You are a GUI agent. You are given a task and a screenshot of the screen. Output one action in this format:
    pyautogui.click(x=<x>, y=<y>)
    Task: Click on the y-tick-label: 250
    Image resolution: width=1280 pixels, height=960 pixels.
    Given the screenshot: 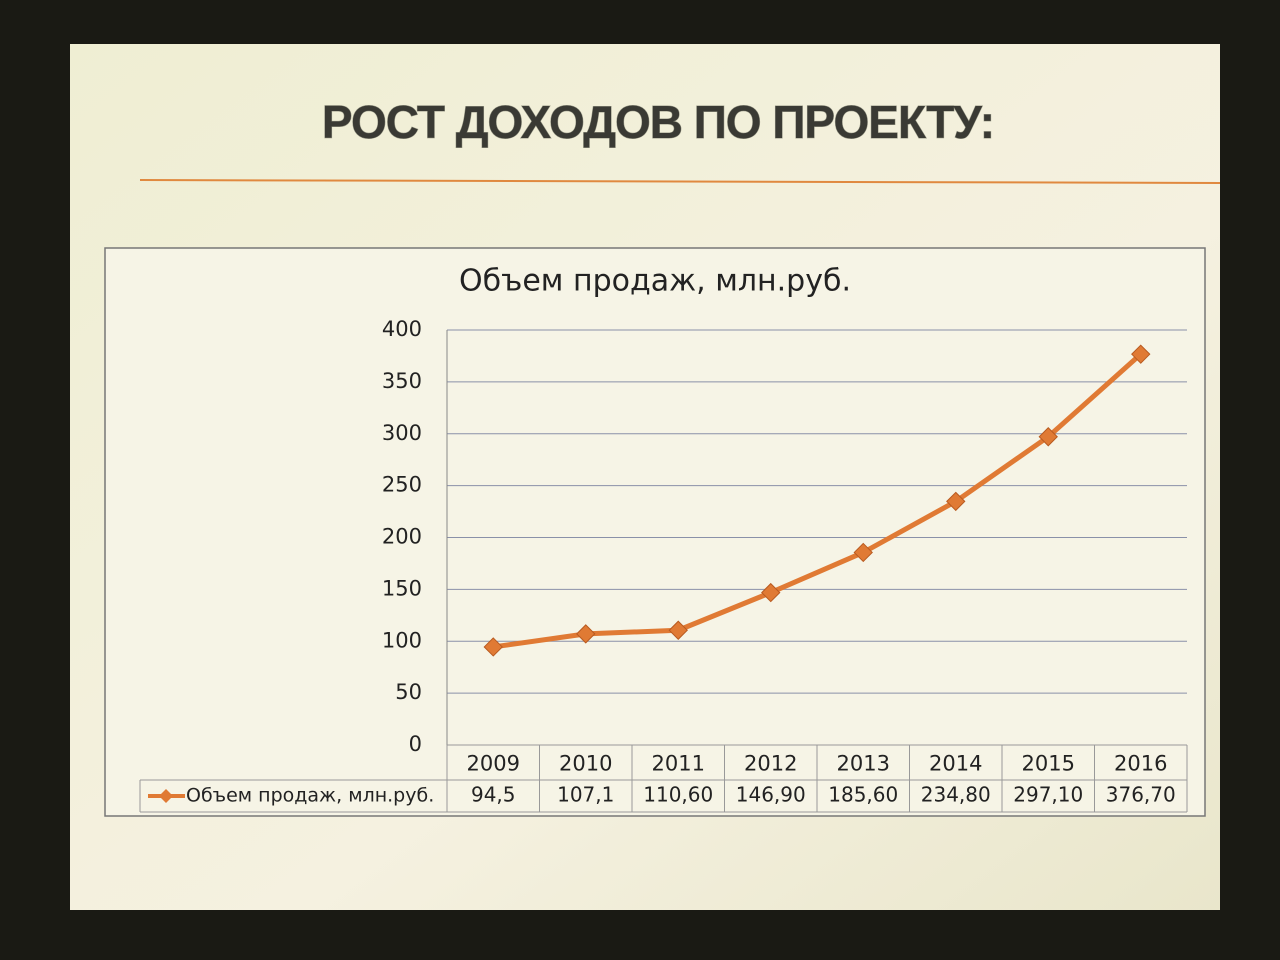 What is the action you would take?
    pyautogui.click(x=402, y=485)
    